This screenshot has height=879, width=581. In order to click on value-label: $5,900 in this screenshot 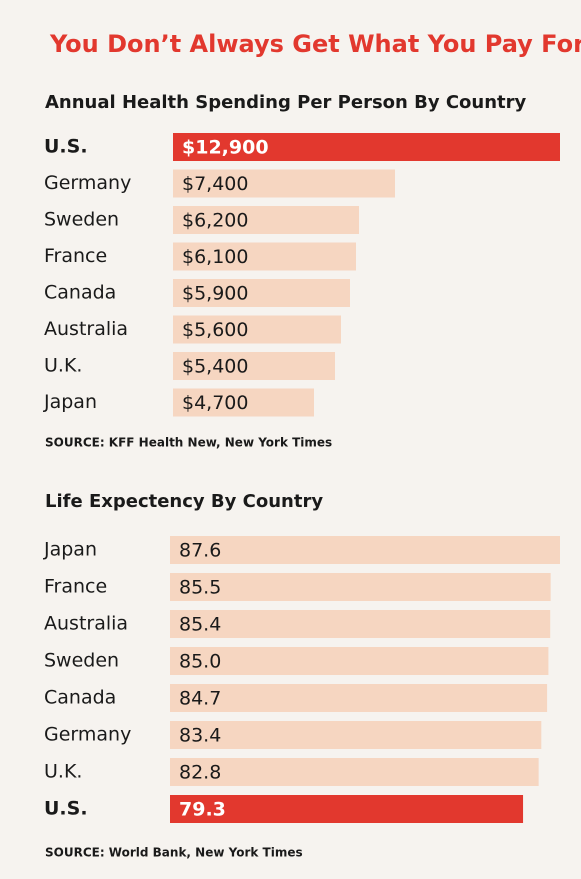, I will do `click(215, 294)`.